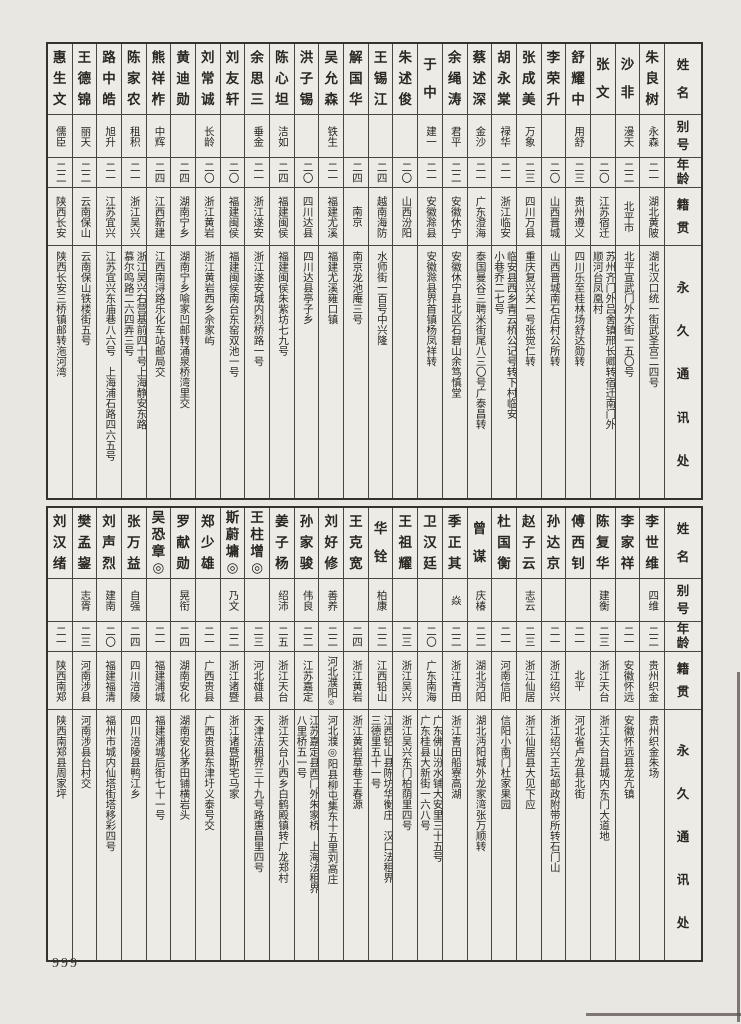 This screenshot has height=1024, width=741. Describe the element at coordinates (529, 600) in the screenshot. I see `alias-cell-text: 志云` at that location.